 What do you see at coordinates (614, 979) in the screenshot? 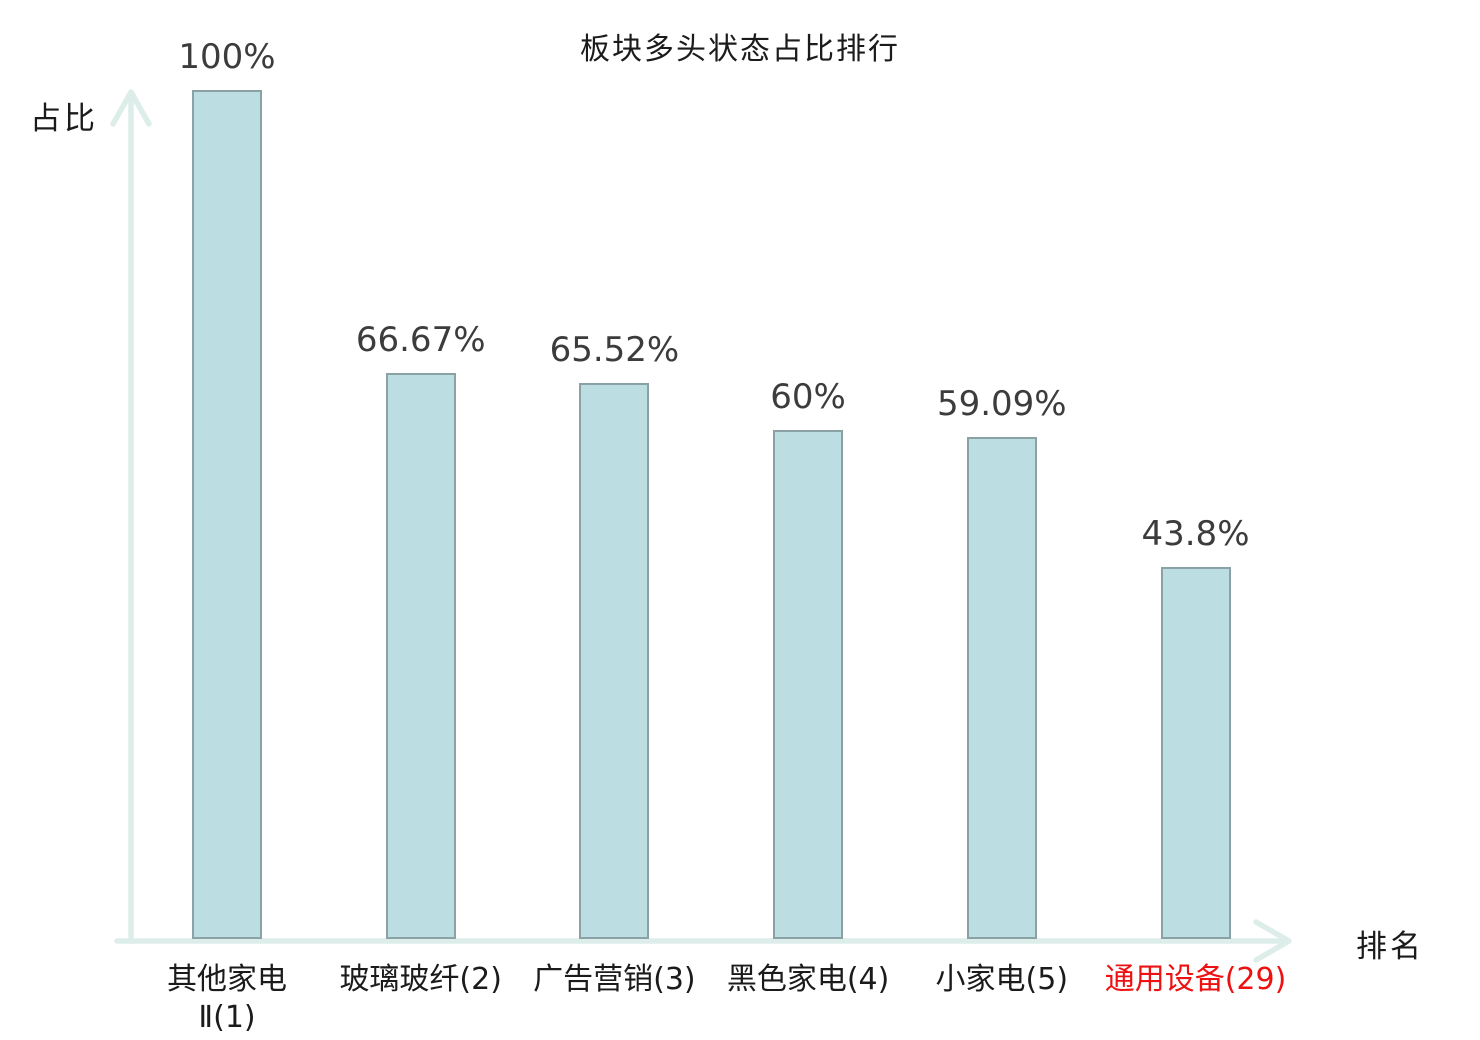
I see `bar-category-label: 广告营销(3)` at bounding box center [614, 979].